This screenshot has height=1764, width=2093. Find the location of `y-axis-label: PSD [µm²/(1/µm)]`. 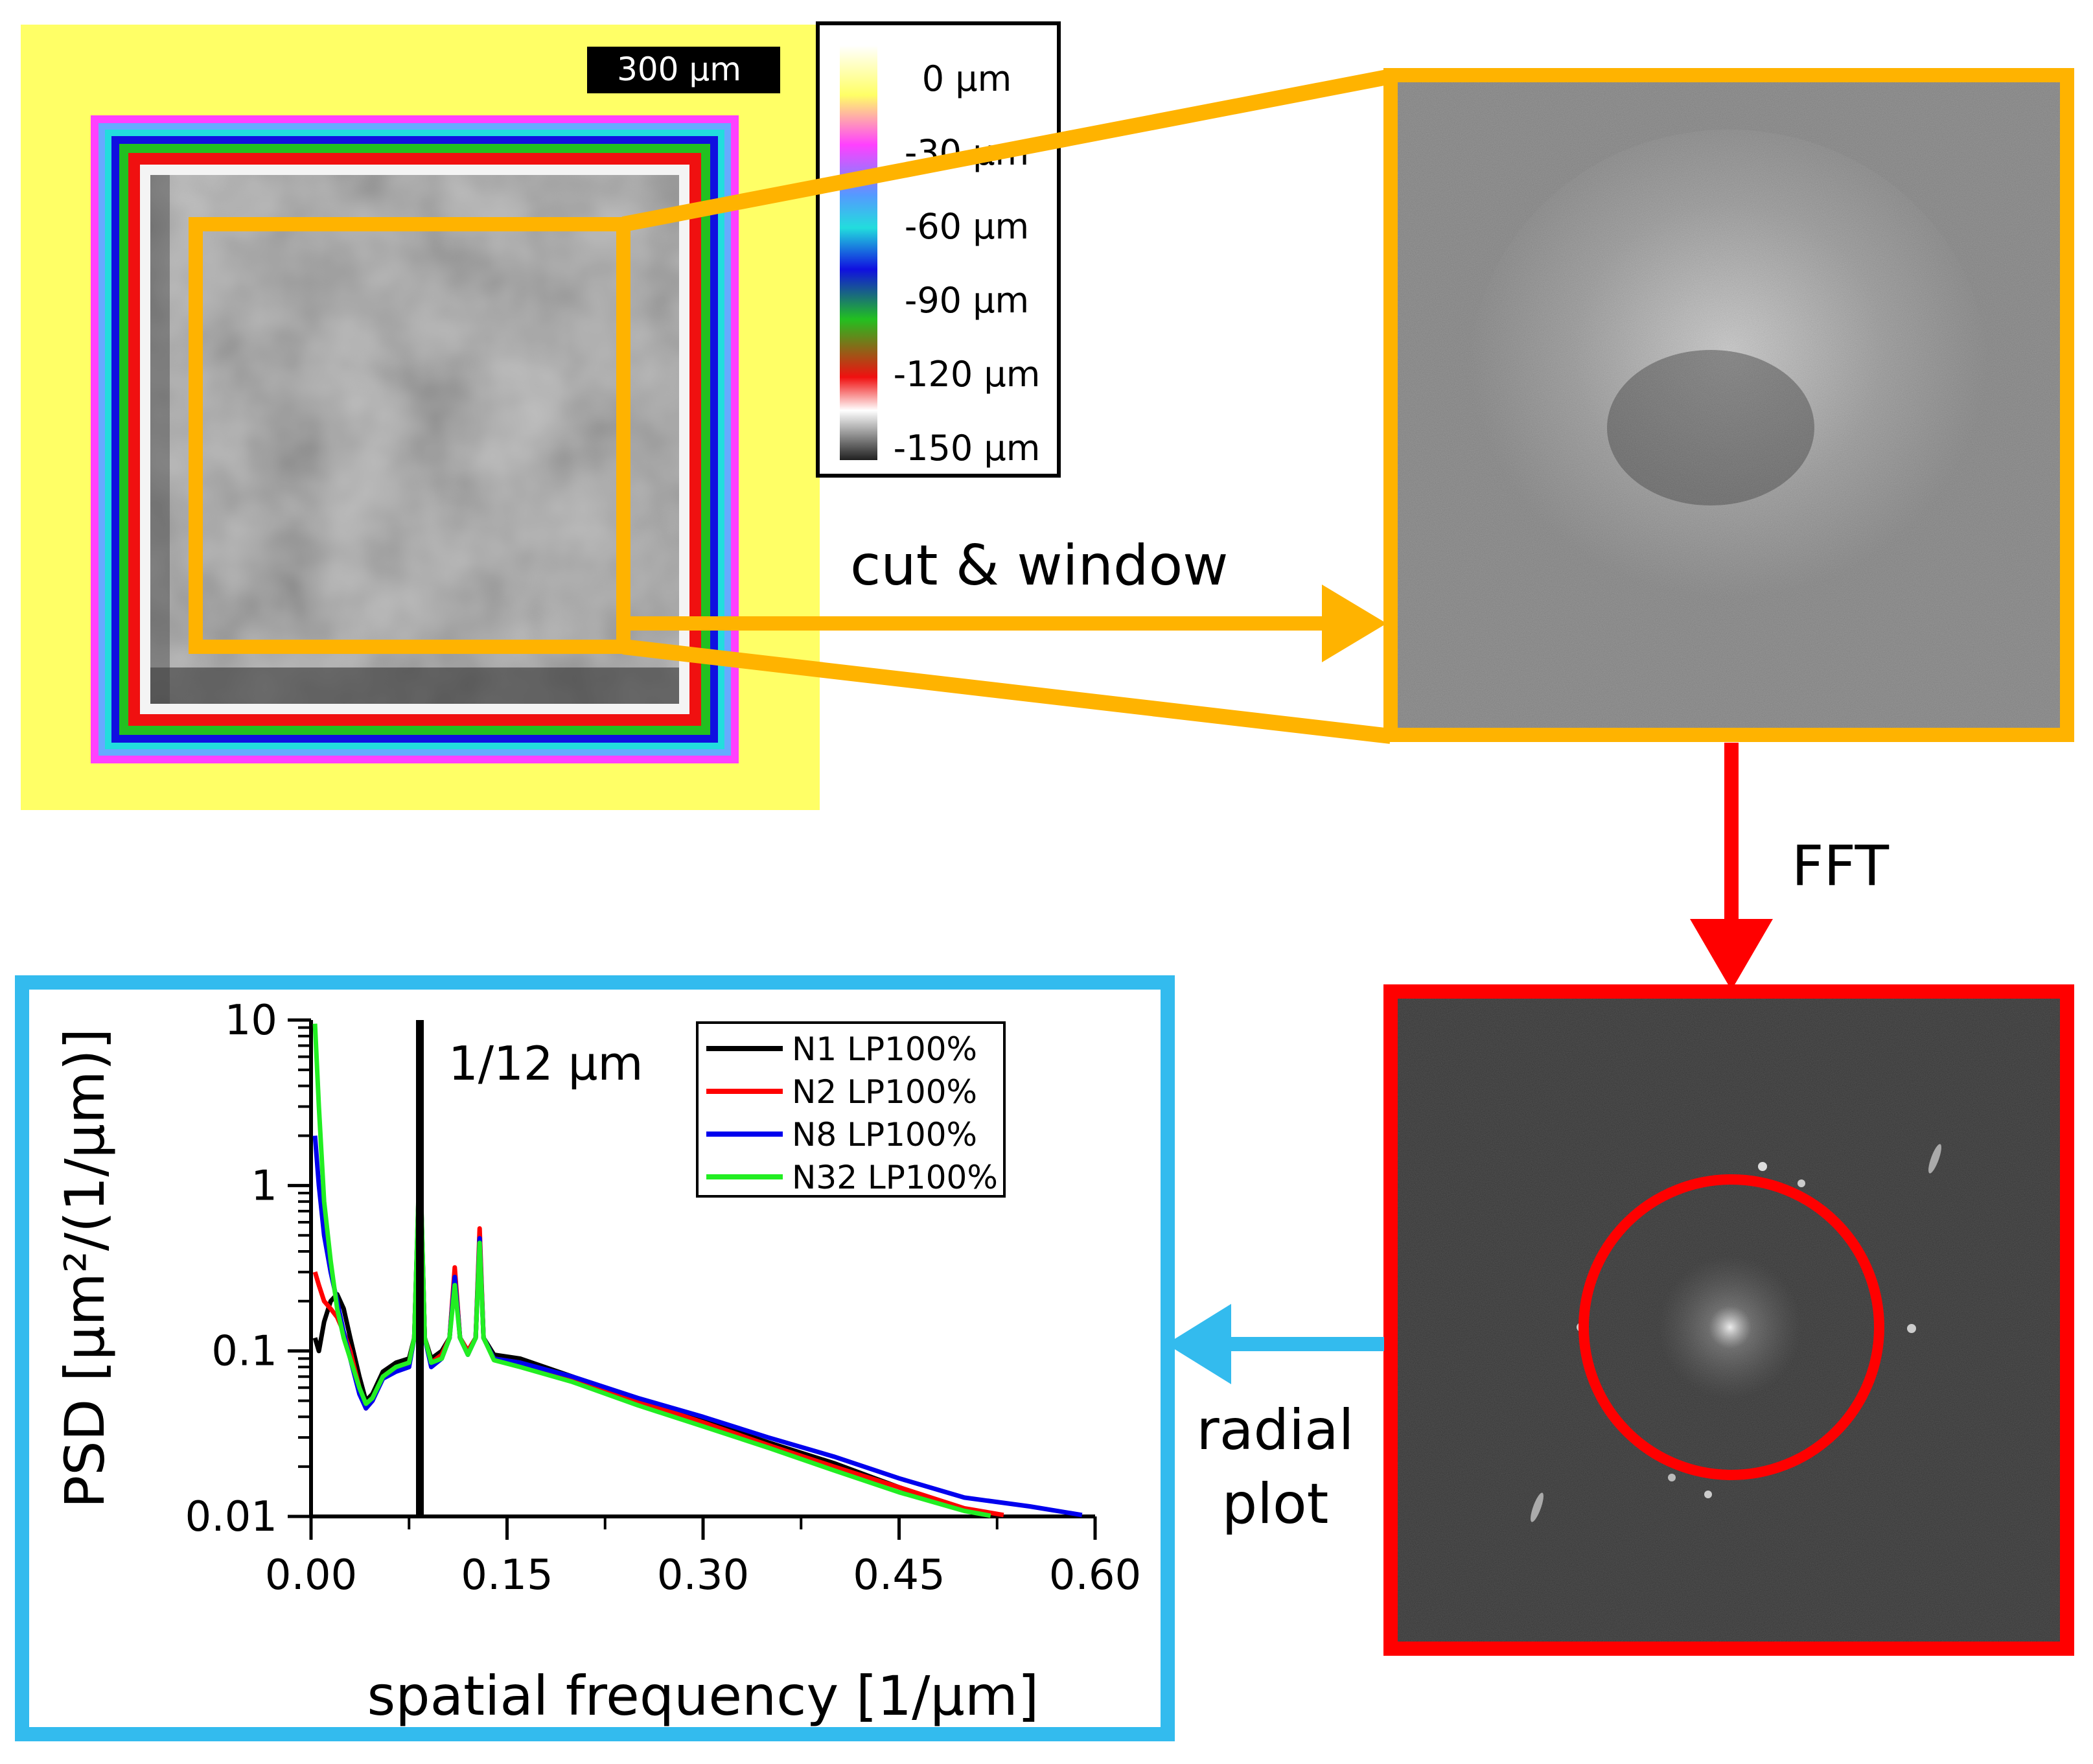

y-axis-label: PSD [µm²/(1/µm)] is located at coordinates (85, 1268).